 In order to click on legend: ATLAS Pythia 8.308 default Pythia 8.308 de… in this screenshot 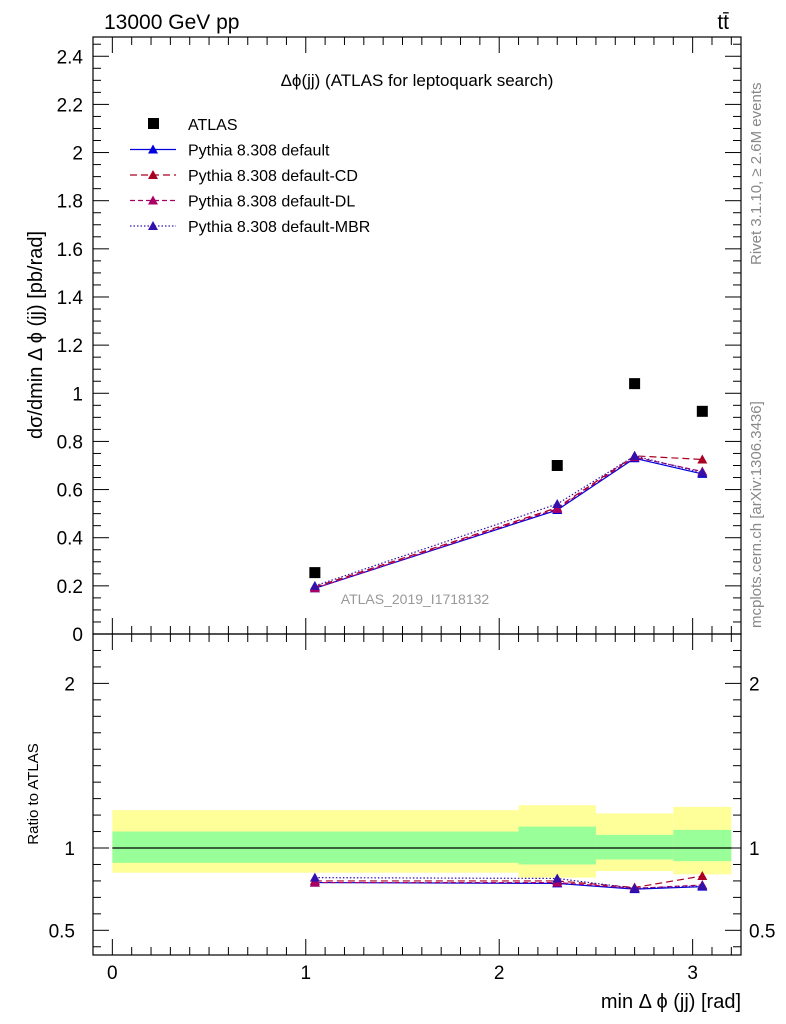, I will do `click(250, 176)`.